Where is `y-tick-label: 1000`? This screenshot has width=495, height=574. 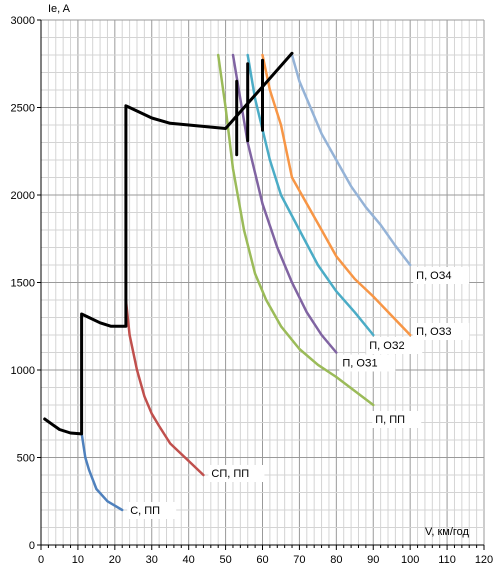
y-tick-label: 1000 is located at coordinates (23, 371).